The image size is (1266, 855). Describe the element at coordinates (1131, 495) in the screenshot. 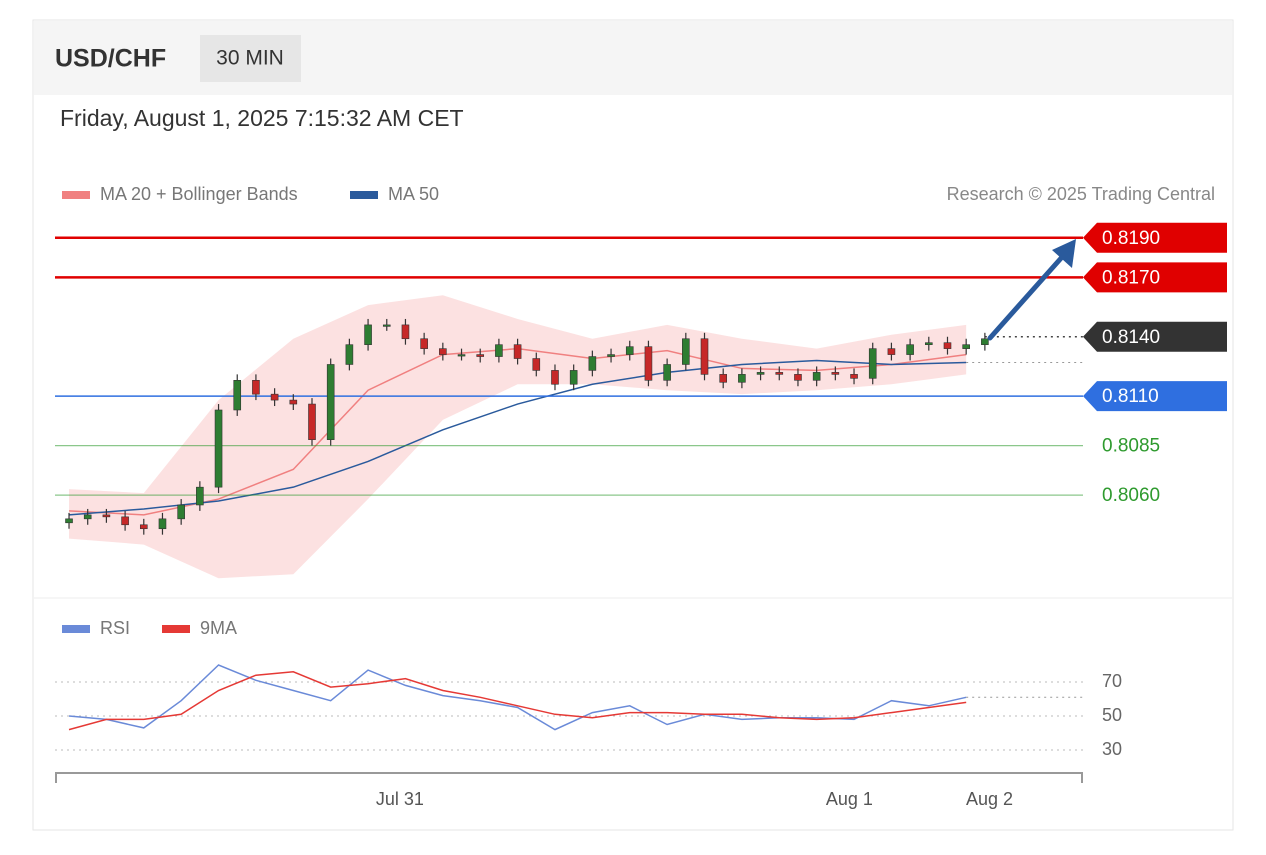

I see `level-label: 0.8060` at that location.